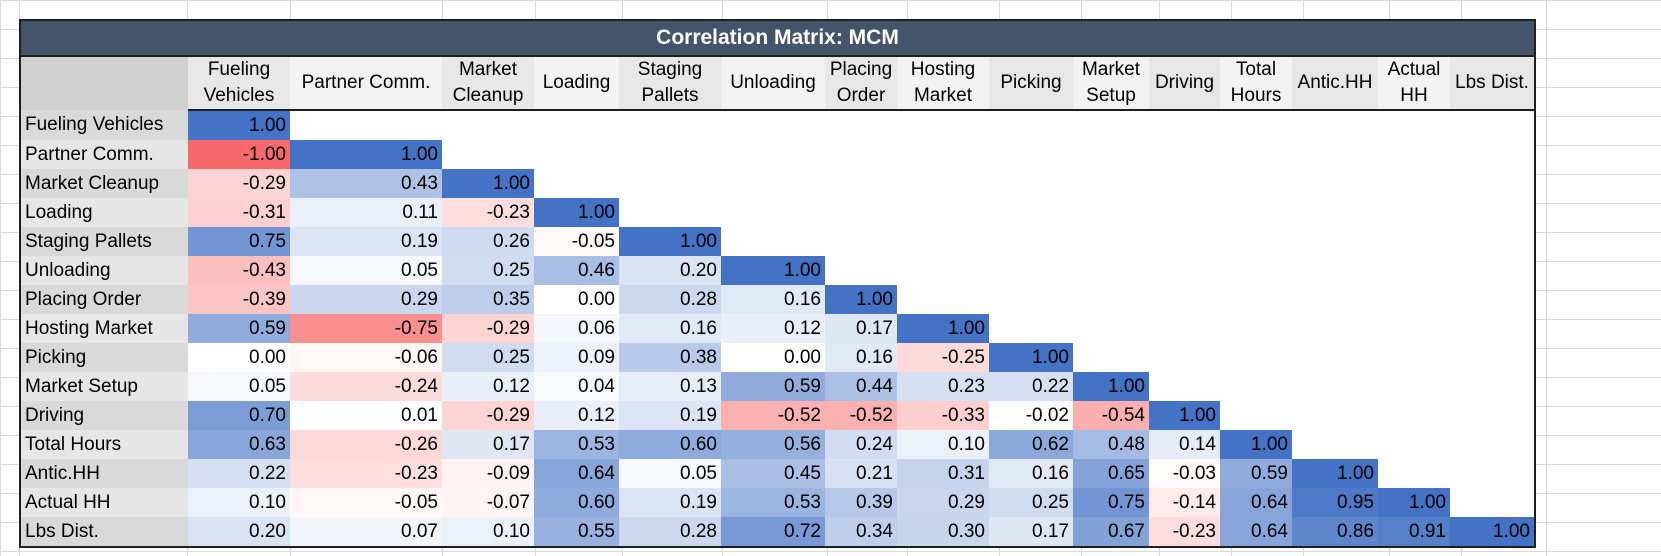 This screenshot has width=1661, height=556. What do you see at coordinates (670, 386) in the screenshot?
I see `heatmap-cell: 0.13` at bounding box center [670, 386].